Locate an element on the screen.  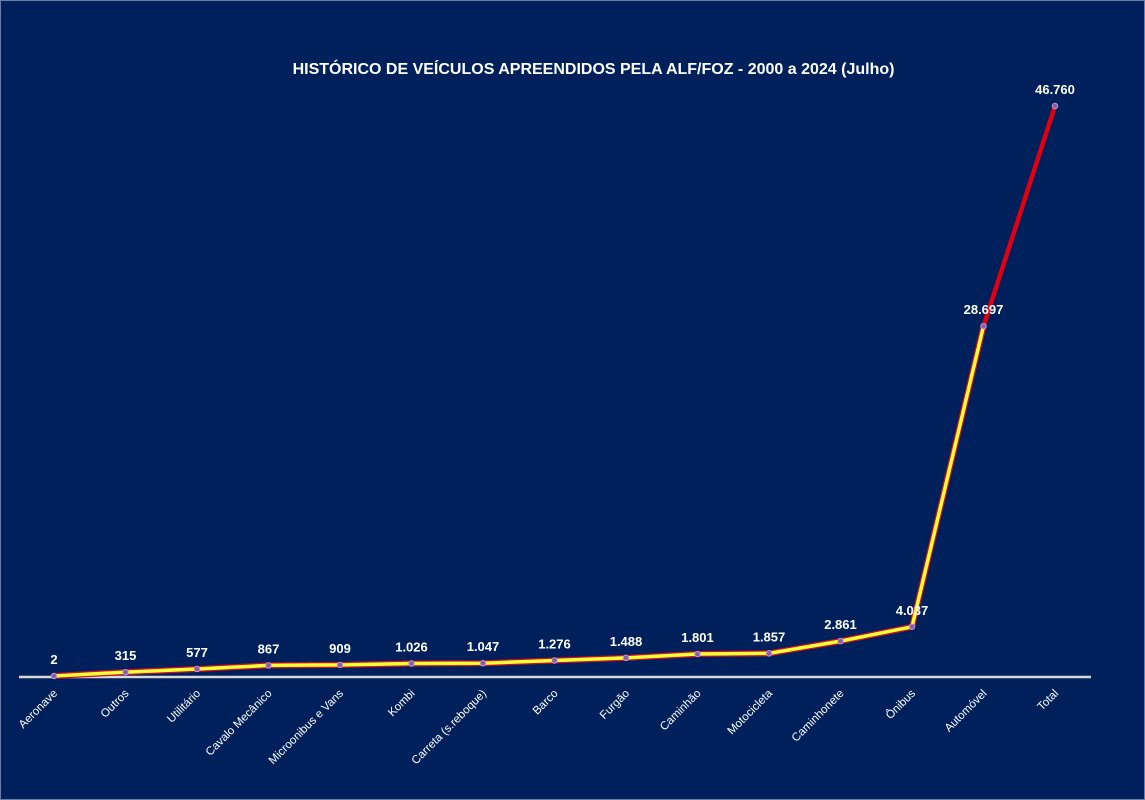
data-label-10: 1.857 is located at coordinates (769, 636).